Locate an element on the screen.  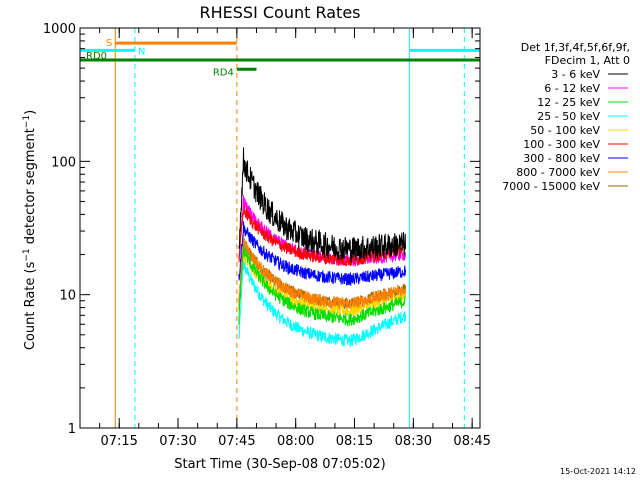
annotation-label-0: S is located at coordinates (109, 43).